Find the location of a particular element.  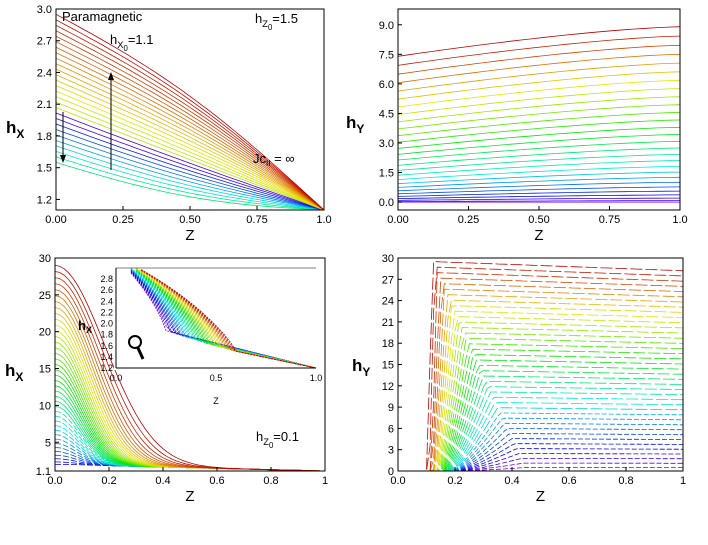

annotation: hZ0=1.5 is located at coordinates (276, 21).